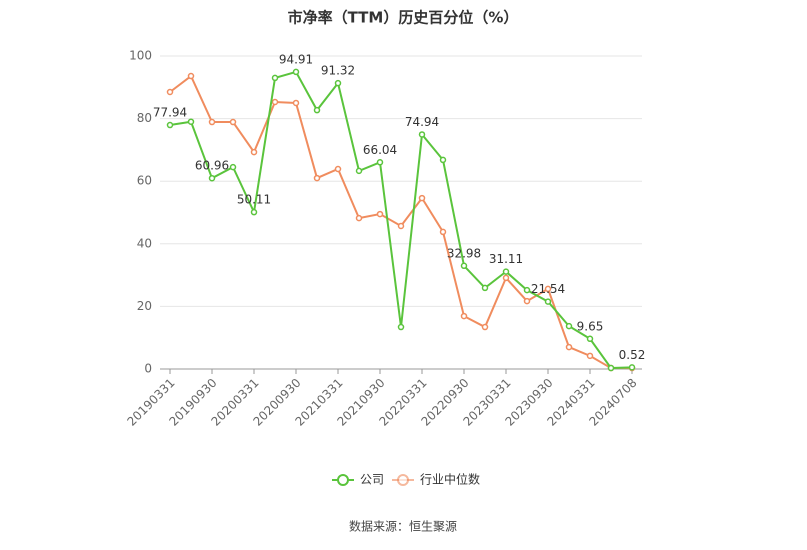 The image size is (807, 550). I want to click on data-label: 21.54, so click(548, 289).